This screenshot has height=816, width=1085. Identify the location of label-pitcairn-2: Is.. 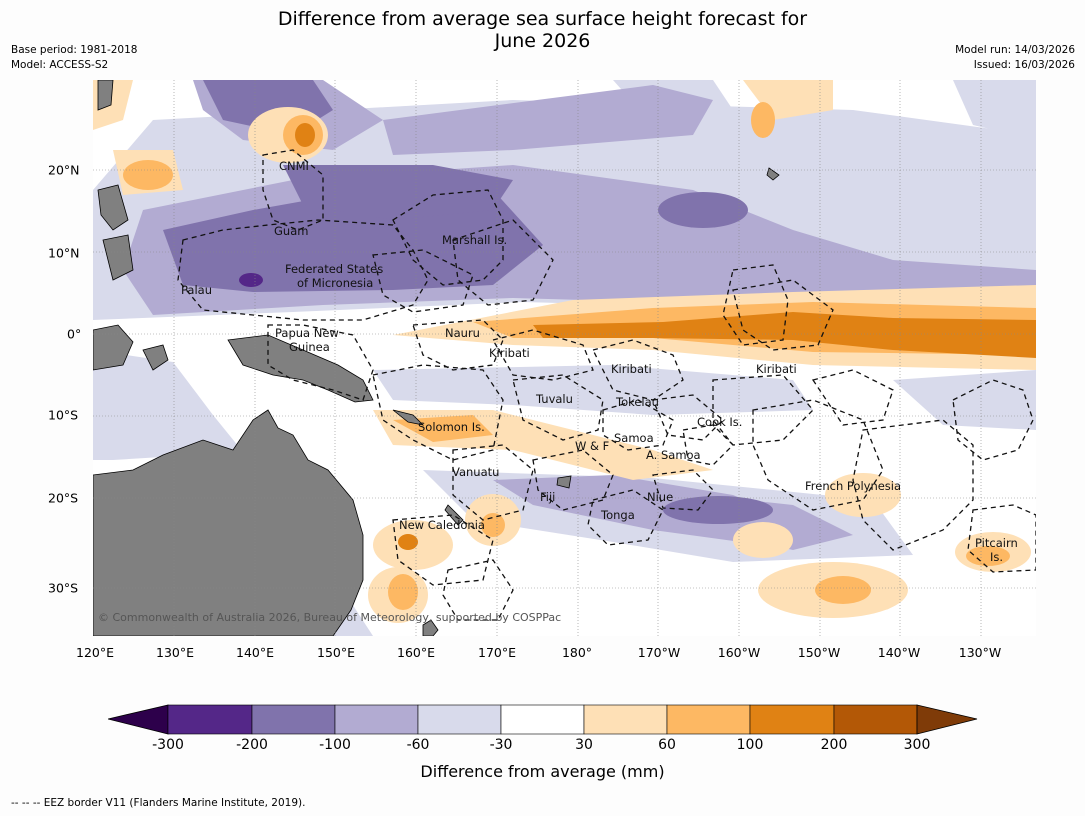
(996, 557).